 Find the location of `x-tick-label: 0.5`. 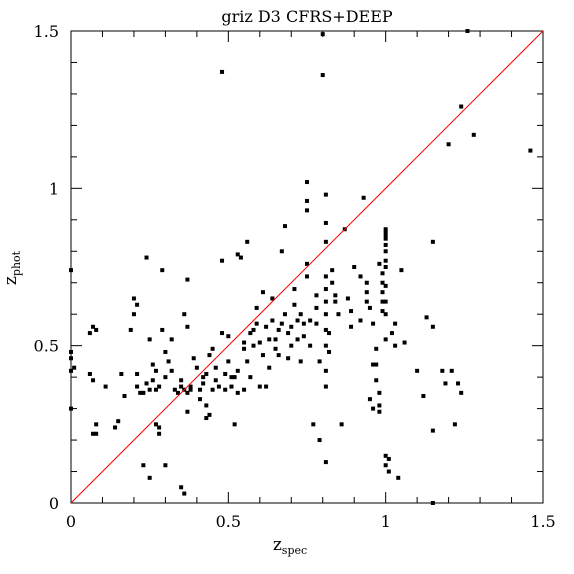

x-tick-label: 0.5 is located at coordinates (228, 521).